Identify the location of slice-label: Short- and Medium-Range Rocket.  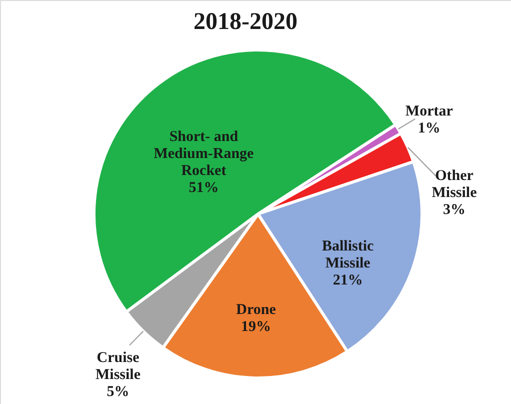
(204, 153).